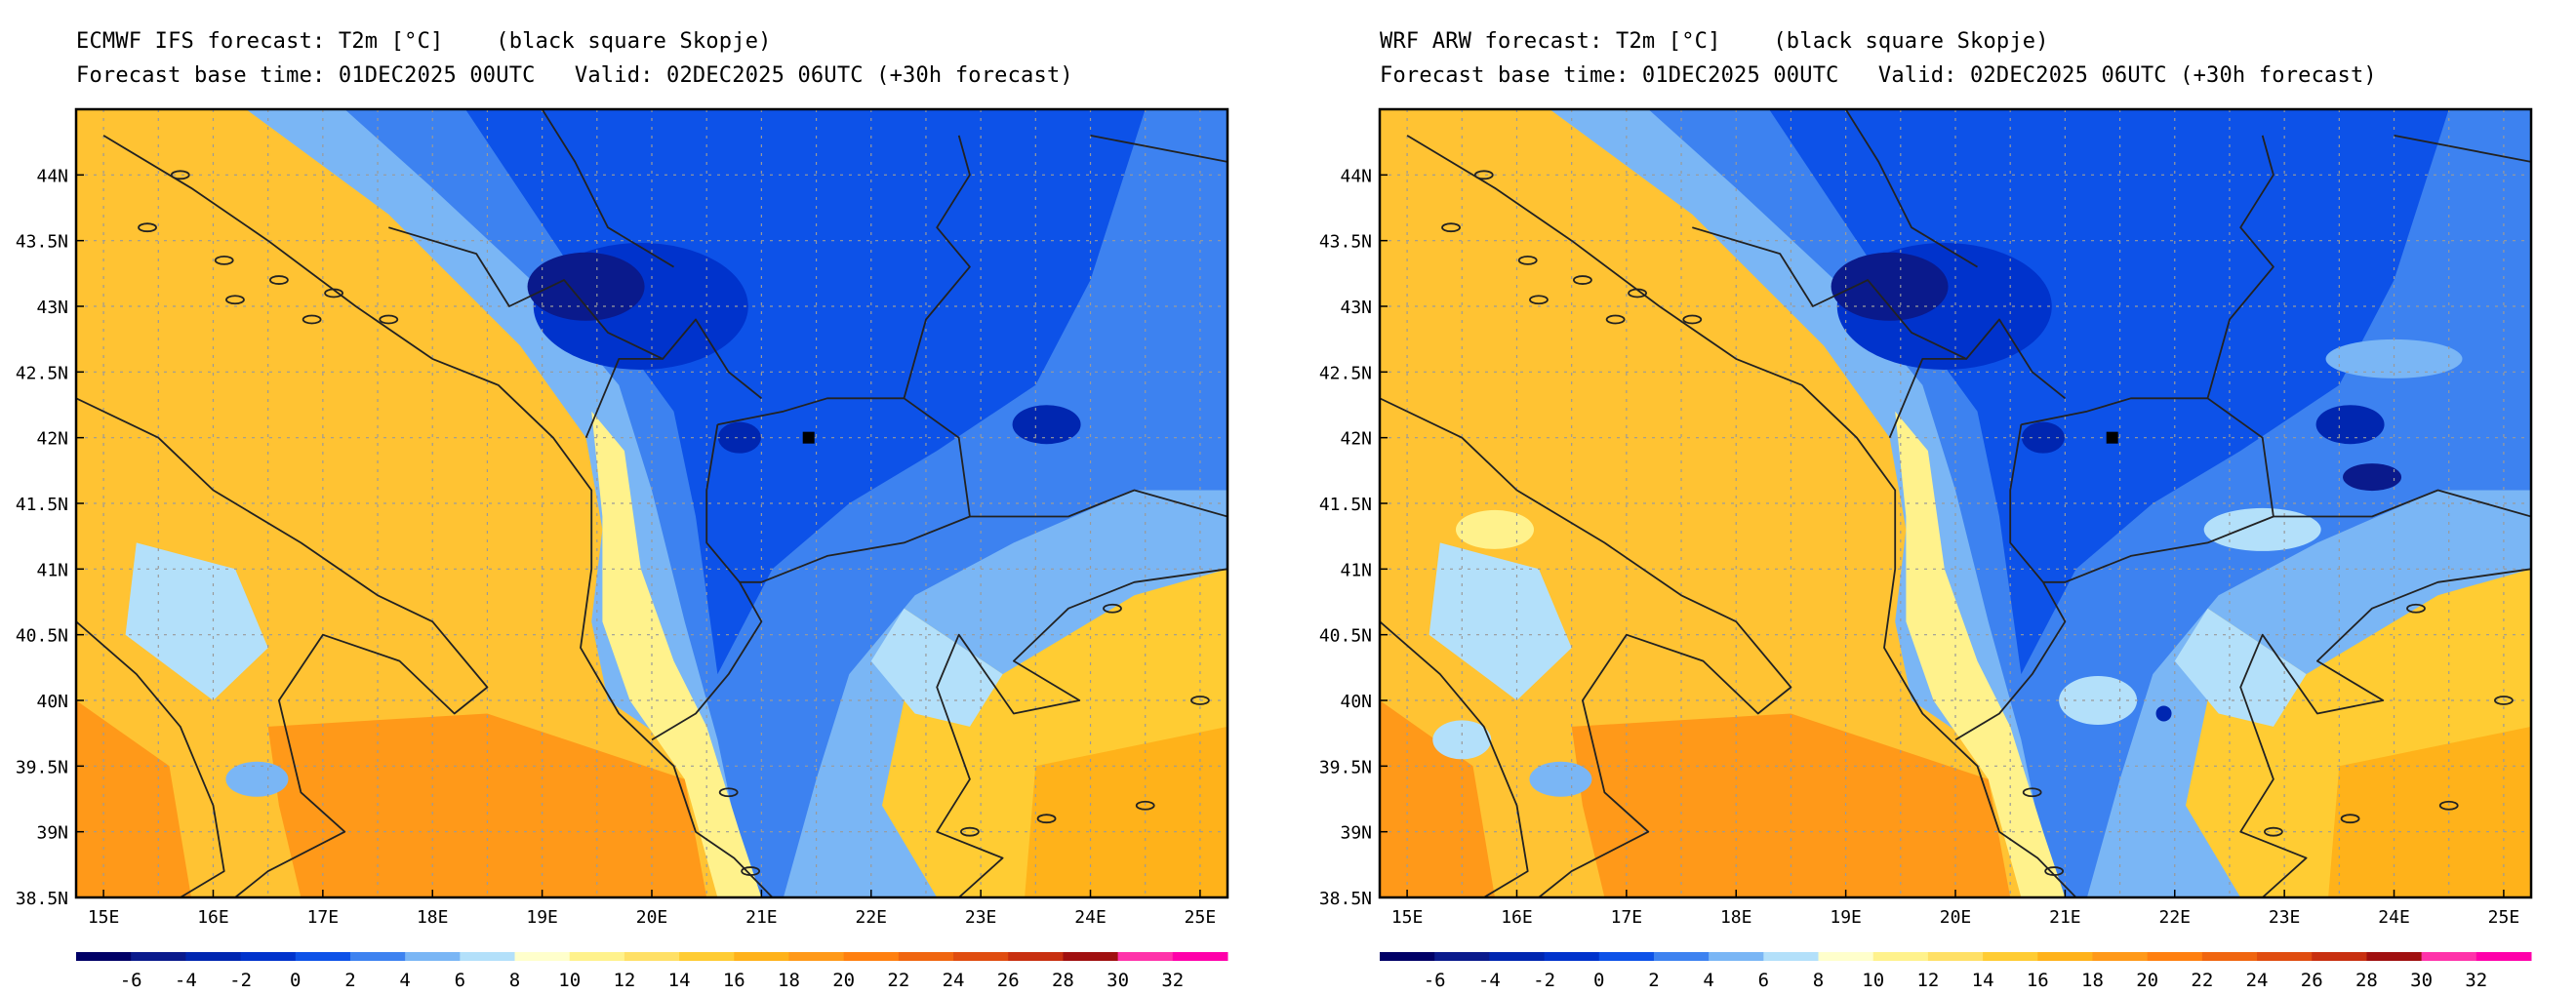 This screenshot has width=2576, height=995. Describe the element at coordinates (1407, 917) in the screenshot. I see `lon-label: 15E` at that location.